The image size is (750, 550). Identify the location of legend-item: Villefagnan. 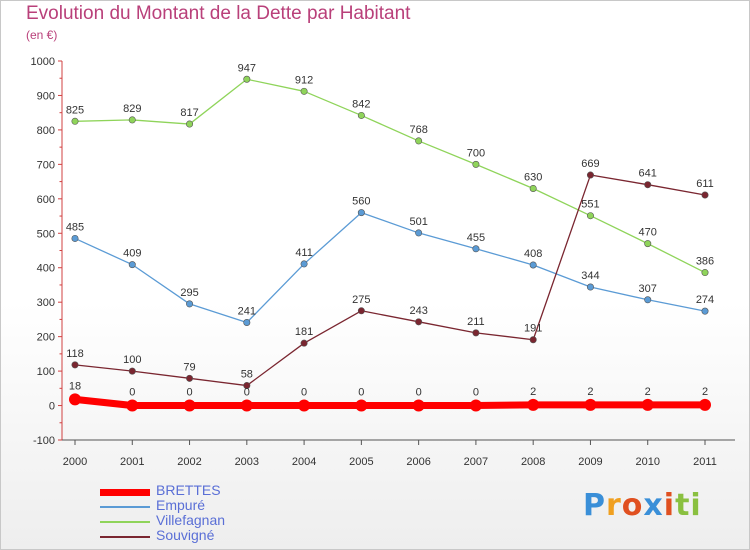
(200, 520).